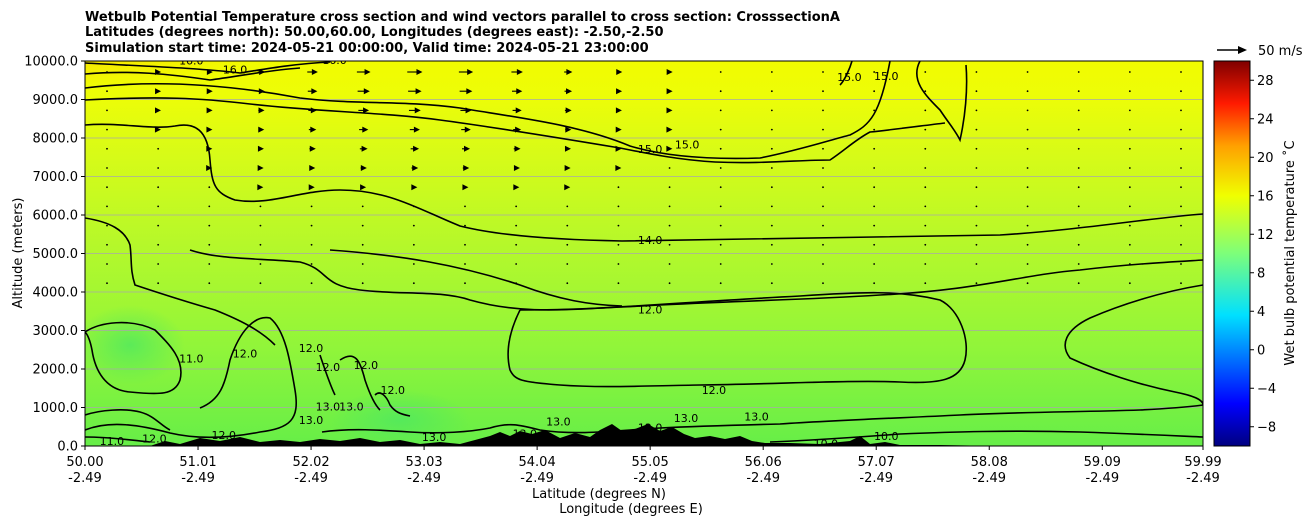 The height and width of the screenshot is (526, 1311). Describe the element at coordinates (644, 435) in the screenshot. I see `terrain` at that location.